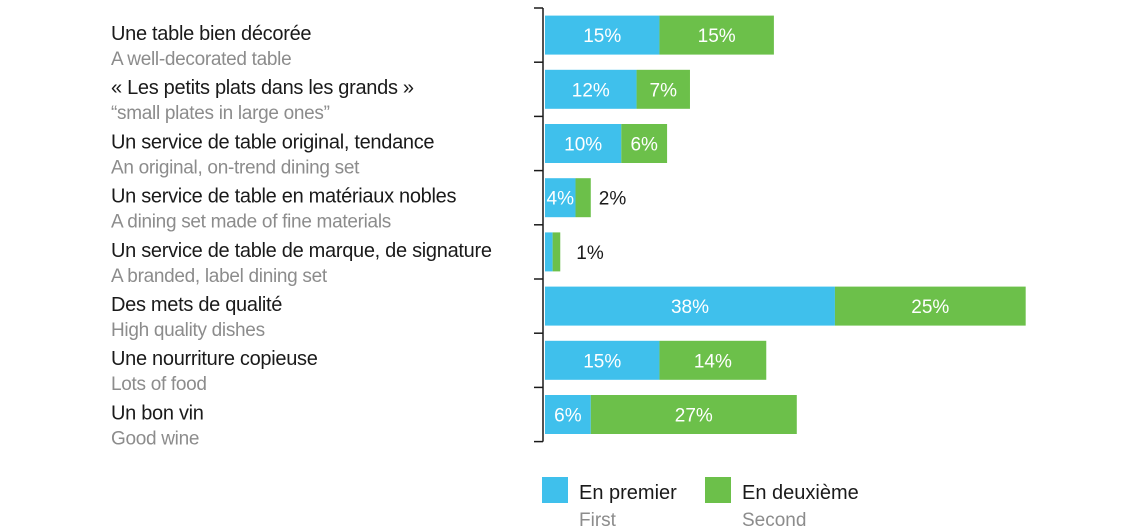  I want to click on legend-label: En premier, so click(628, 493).